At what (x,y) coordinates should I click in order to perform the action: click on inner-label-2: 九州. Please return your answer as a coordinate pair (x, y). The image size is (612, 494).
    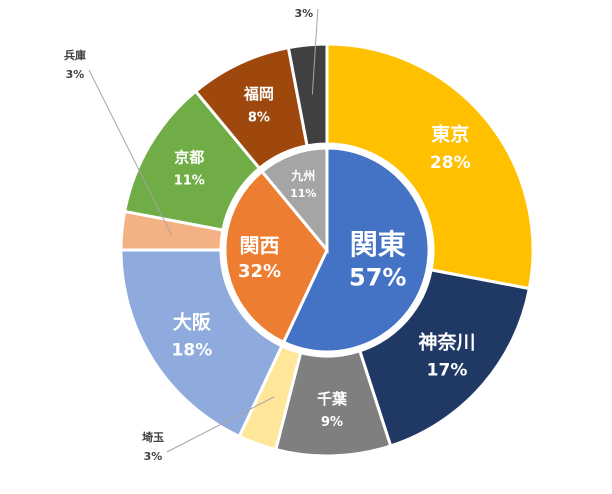
    Looking at the image, I should click on (302, 175).